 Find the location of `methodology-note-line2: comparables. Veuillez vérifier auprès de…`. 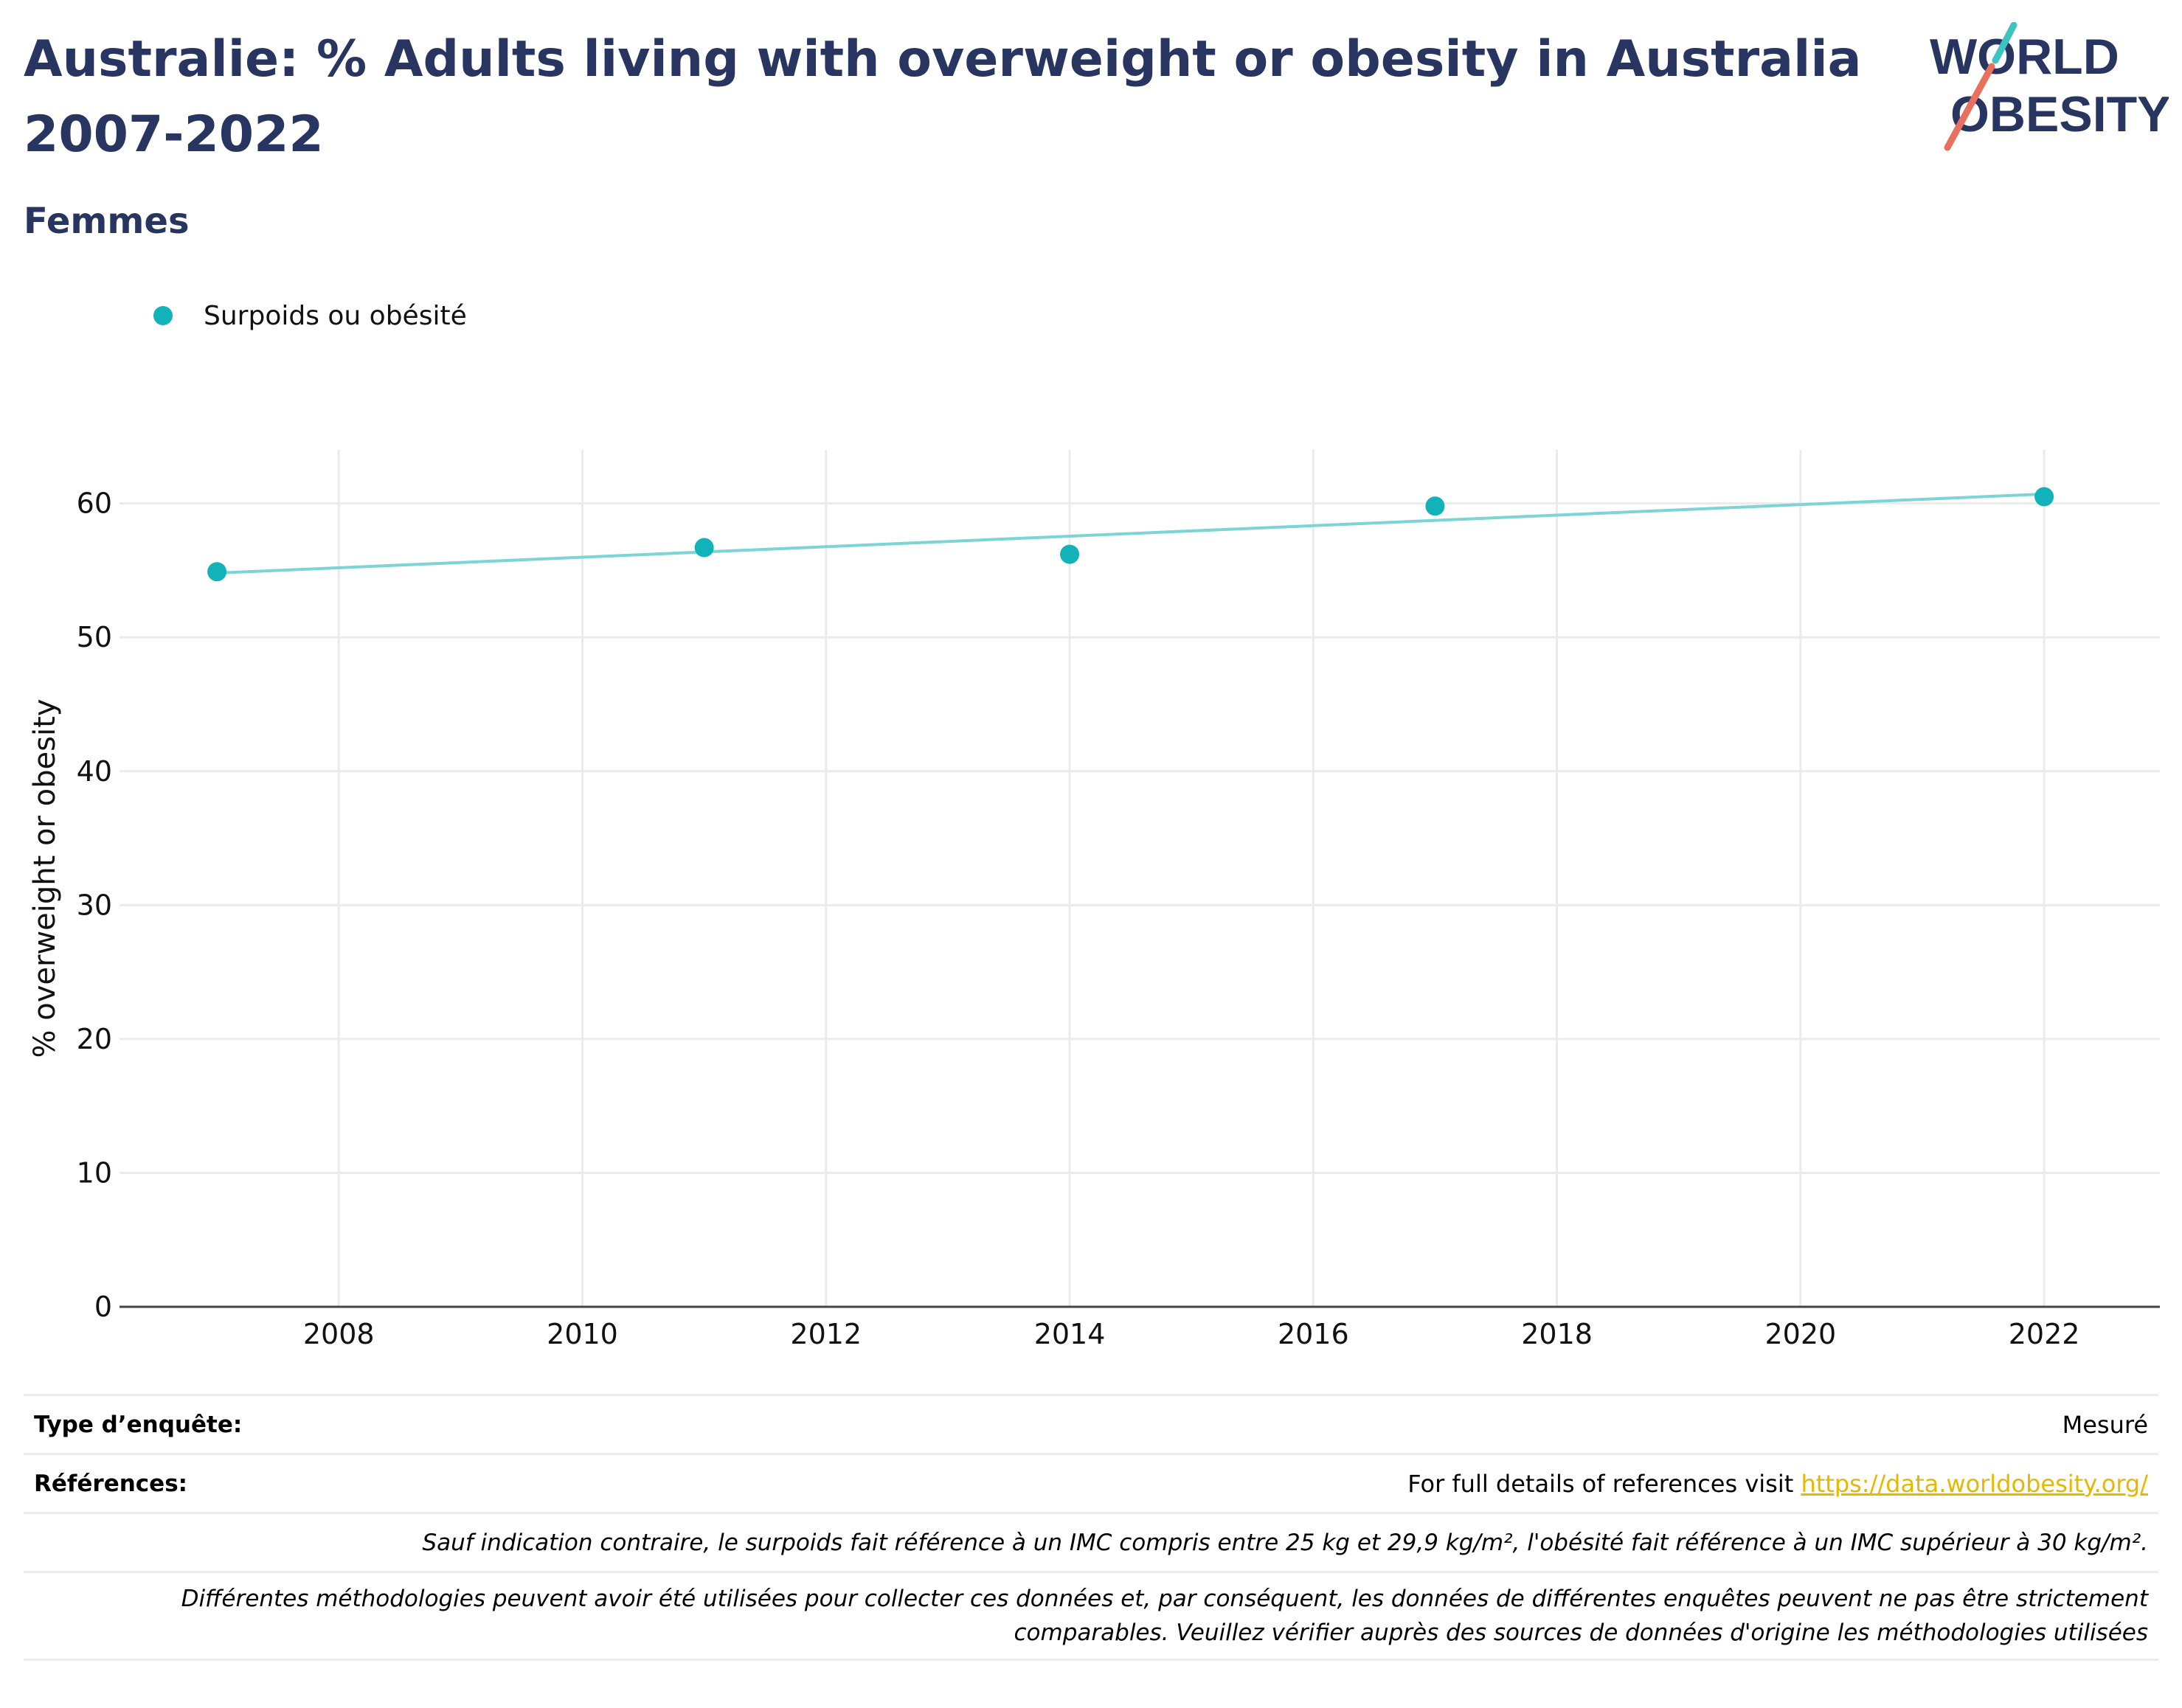

methodology-note-line2: comparables. Veuillez vérifier auprès de… is located at coordinates (1581, 1633).